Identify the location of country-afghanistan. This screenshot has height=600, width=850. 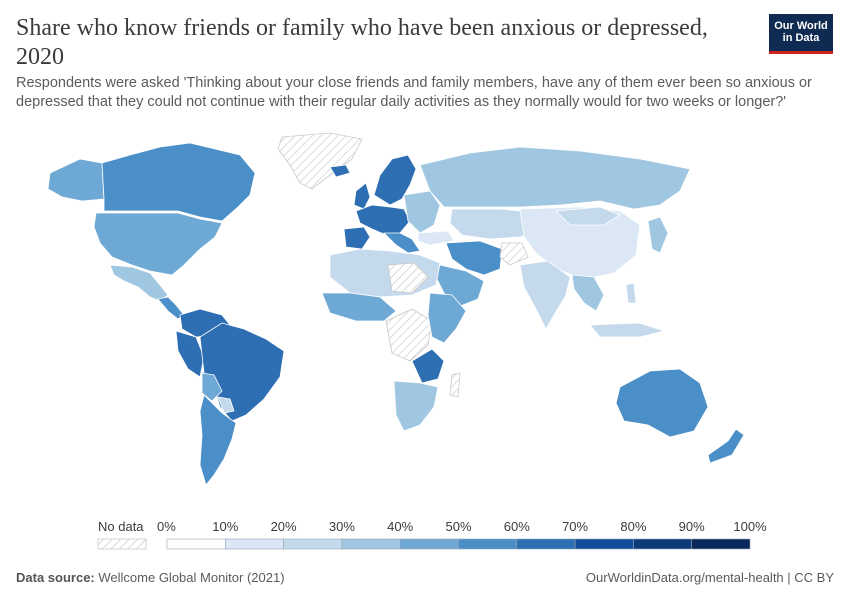
(514, 254).